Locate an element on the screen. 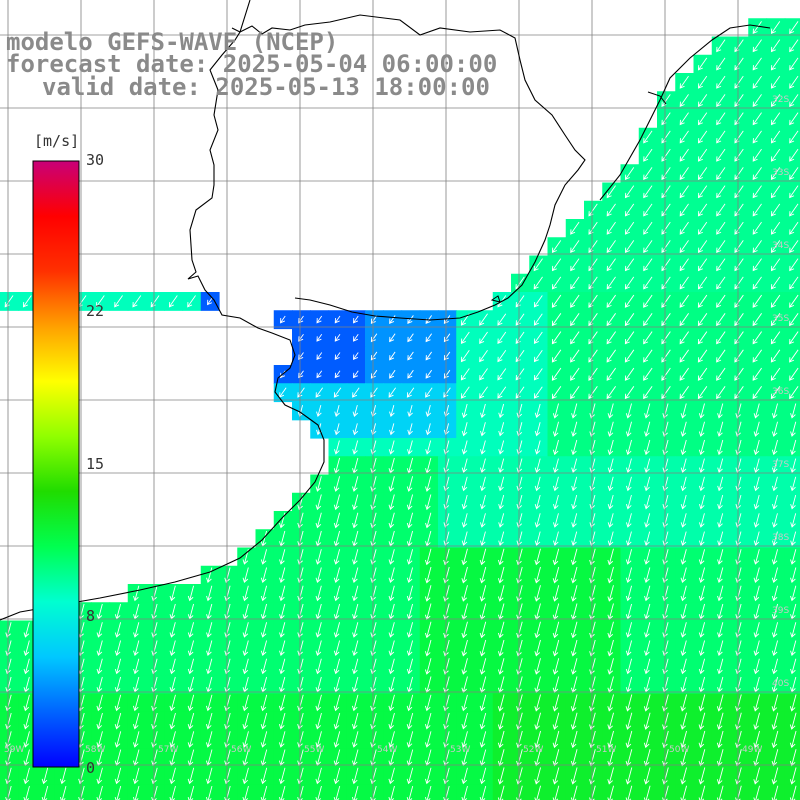  colorbar-tick-8: 8 is located at coordinates (91, 616).